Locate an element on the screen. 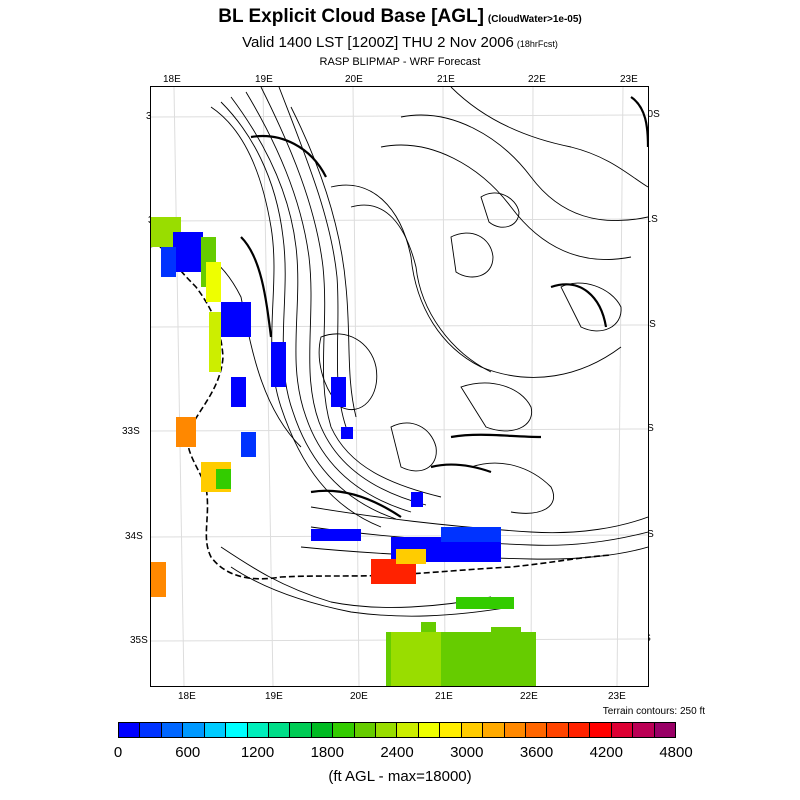  colorbar is located at coordinates (397, 730).